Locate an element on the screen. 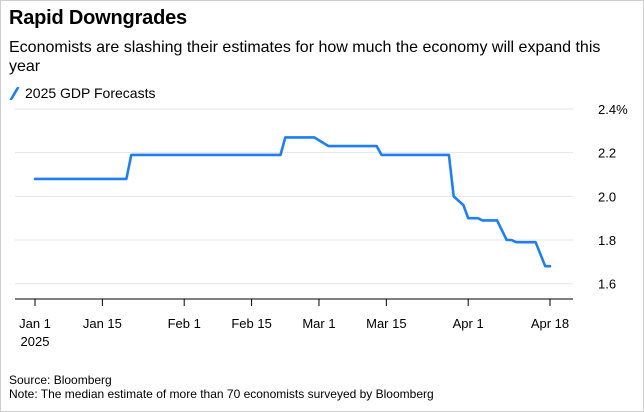 The height and width of the screenshot is (412, 644). x-tick-sublabel: 2025 is located at coordinates (35, 341).